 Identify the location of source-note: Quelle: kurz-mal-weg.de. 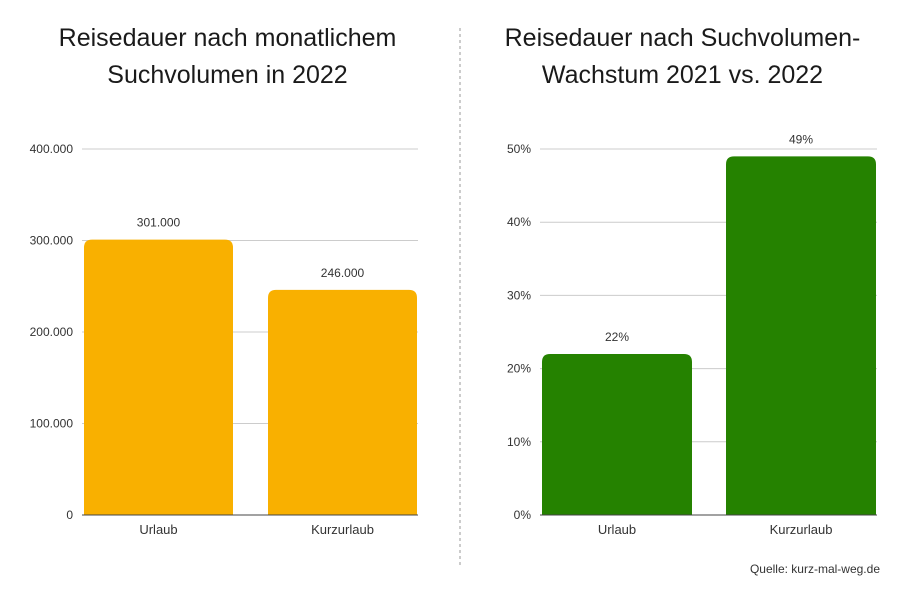
(814, 569).